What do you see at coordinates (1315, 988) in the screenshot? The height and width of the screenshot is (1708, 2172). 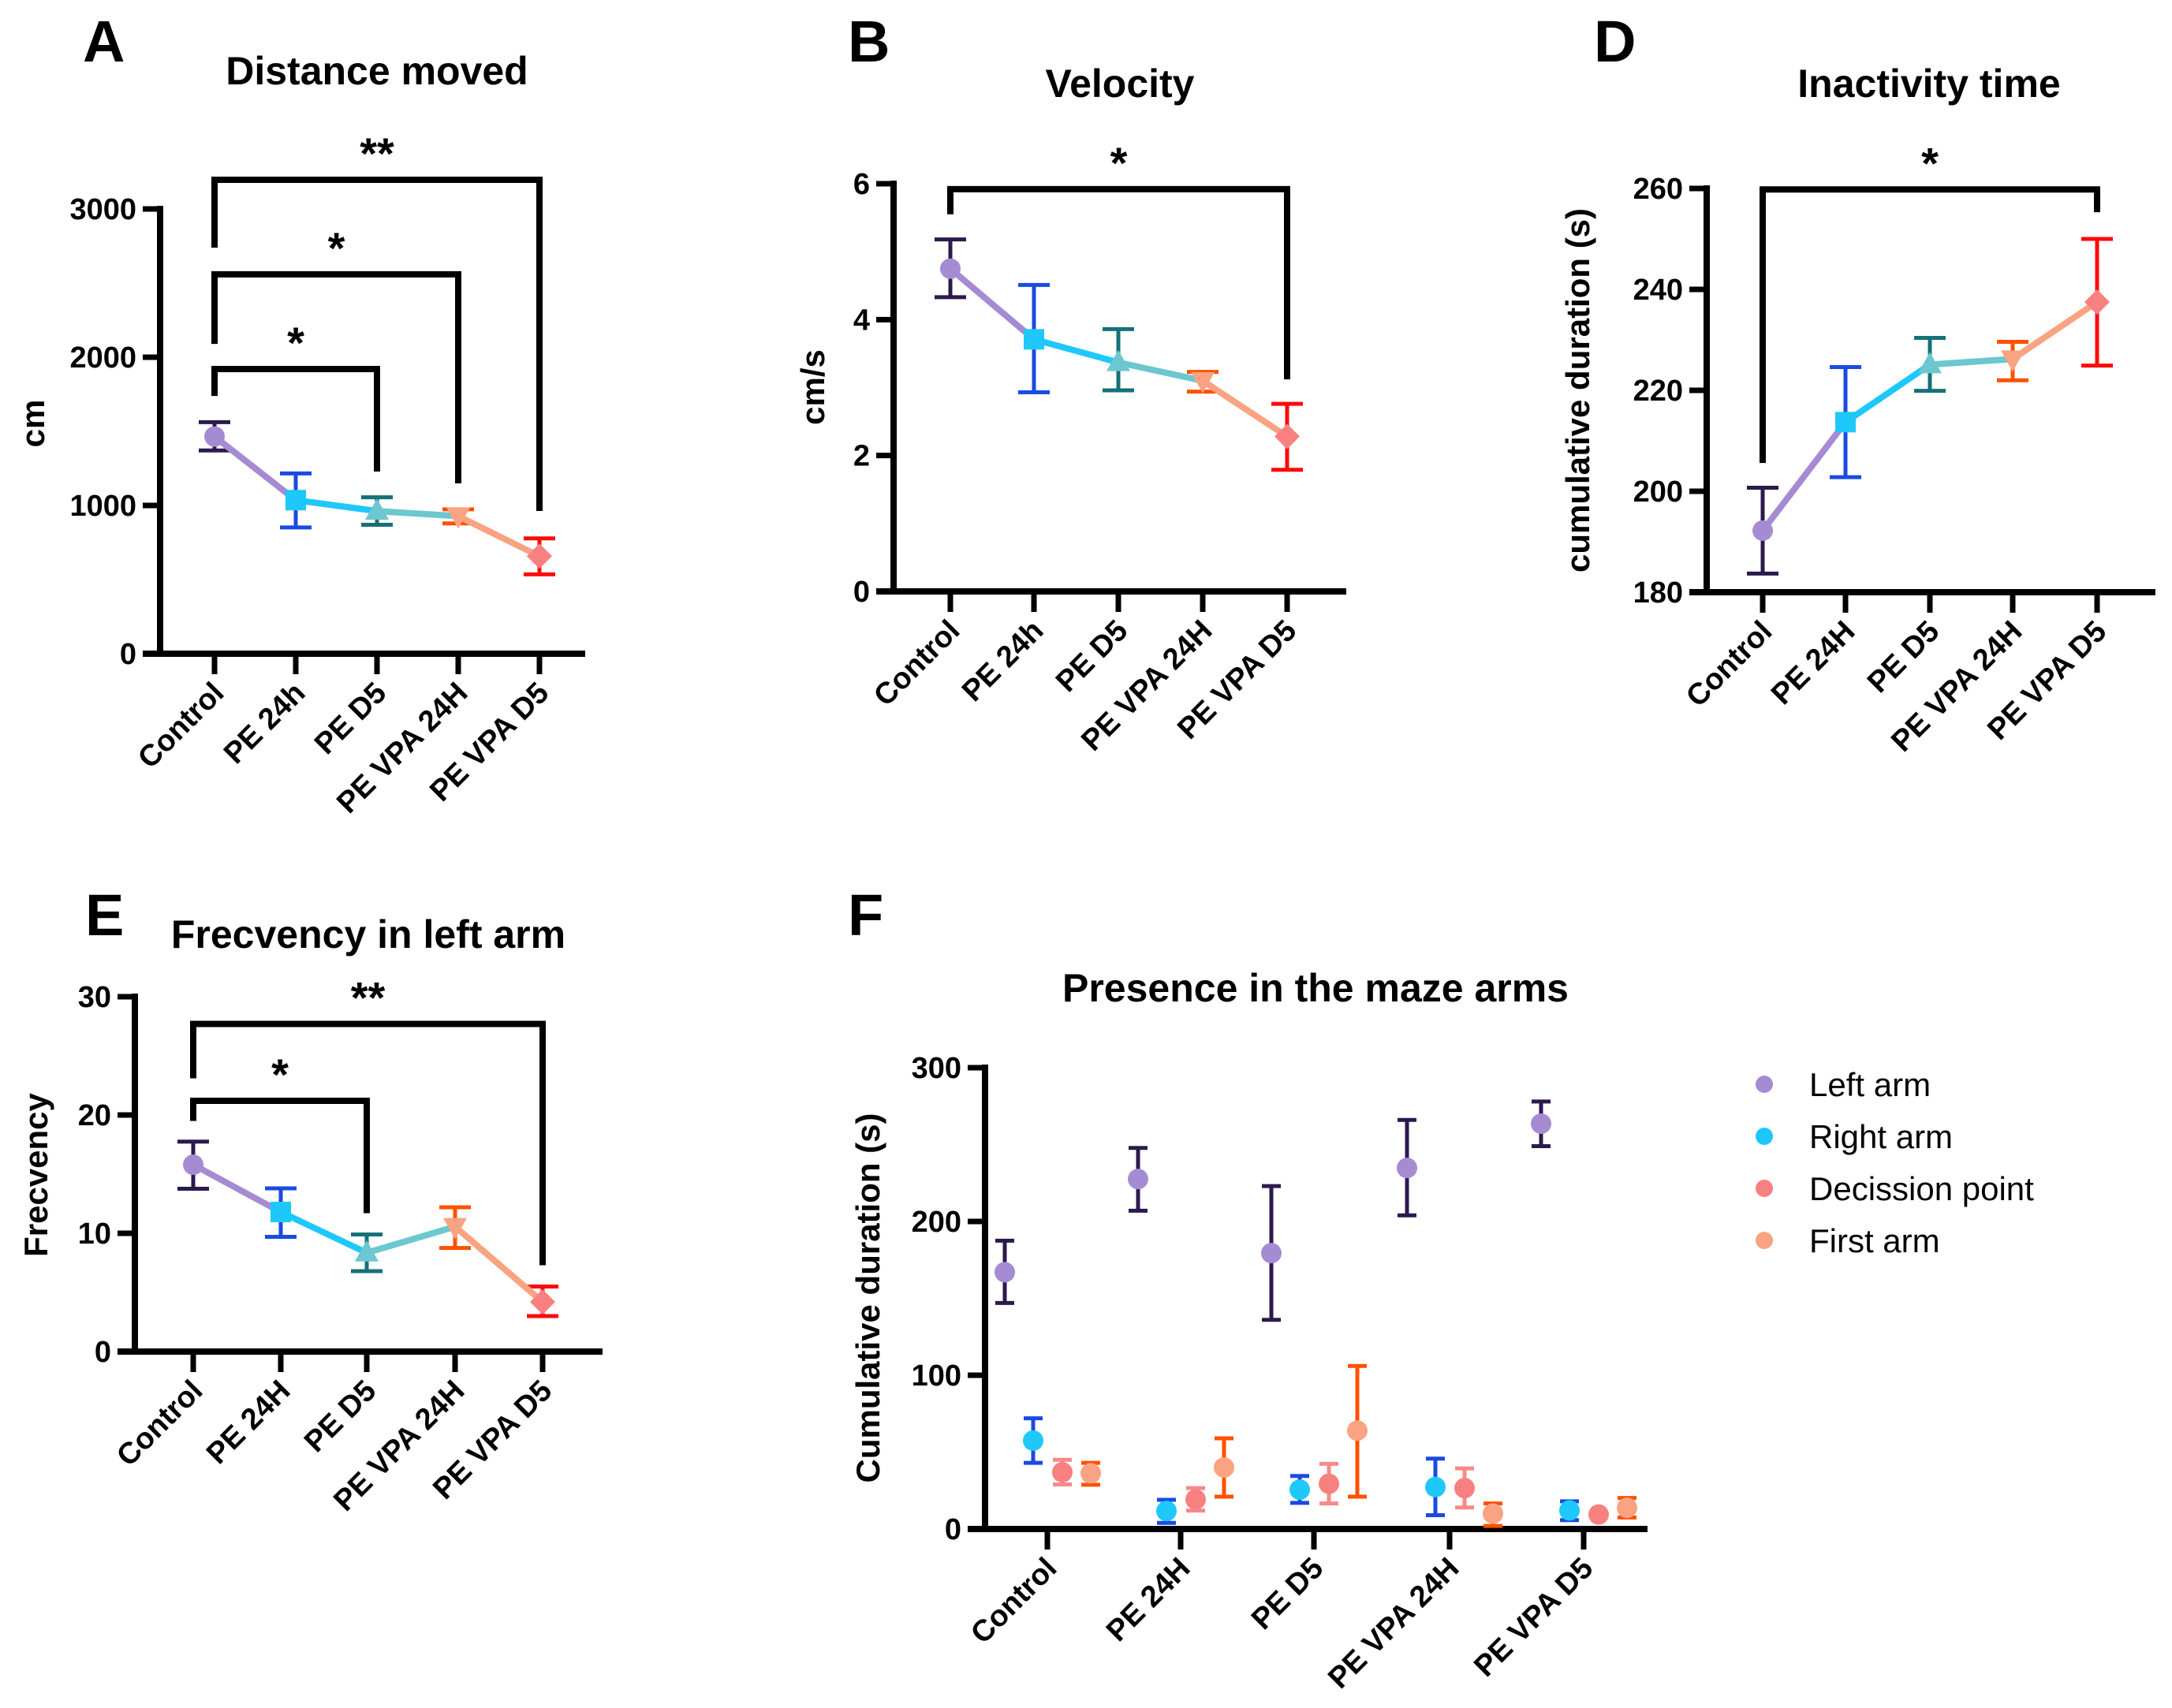 I see `panel-title: Presence in the maze arms` at bounding box center [1315, 988].